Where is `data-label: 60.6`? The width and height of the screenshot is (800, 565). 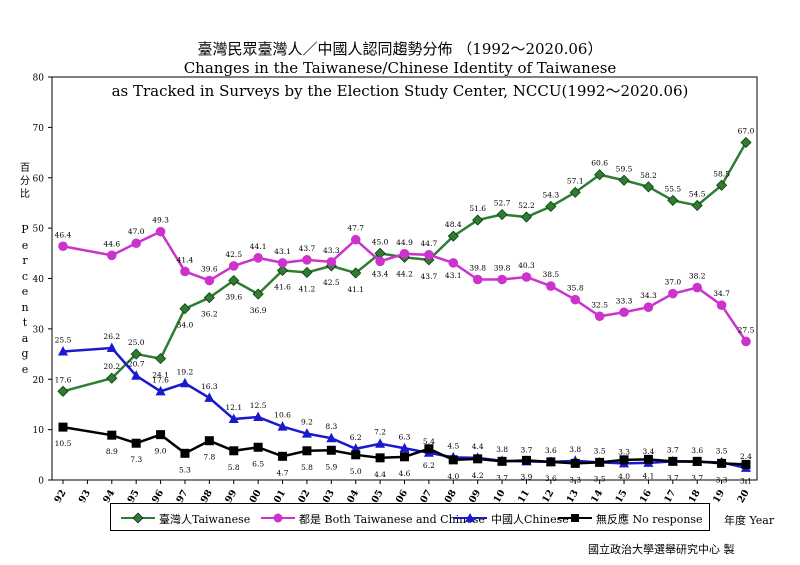 data-label: 60.6 is located at coordinates (599, 163).